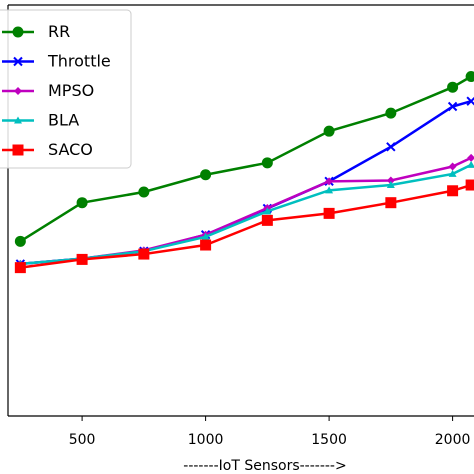 The height and width of the screenshot is (474, 474). What do you see at coordinates (264, 466) in the screenshot?
I see `x-axis-label: -------IoT Sensors------->` at bounding box center [264, 466].